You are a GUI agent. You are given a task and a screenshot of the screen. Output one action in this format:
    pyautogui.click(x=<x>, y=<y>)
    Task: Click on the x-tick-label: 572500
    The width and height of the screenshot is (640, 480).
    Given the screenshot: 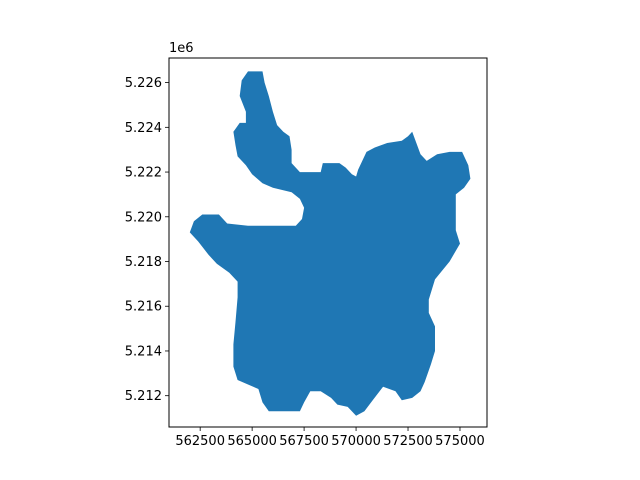 What is the action you would take?
    pyautogui.click(x=408, y=441)
    